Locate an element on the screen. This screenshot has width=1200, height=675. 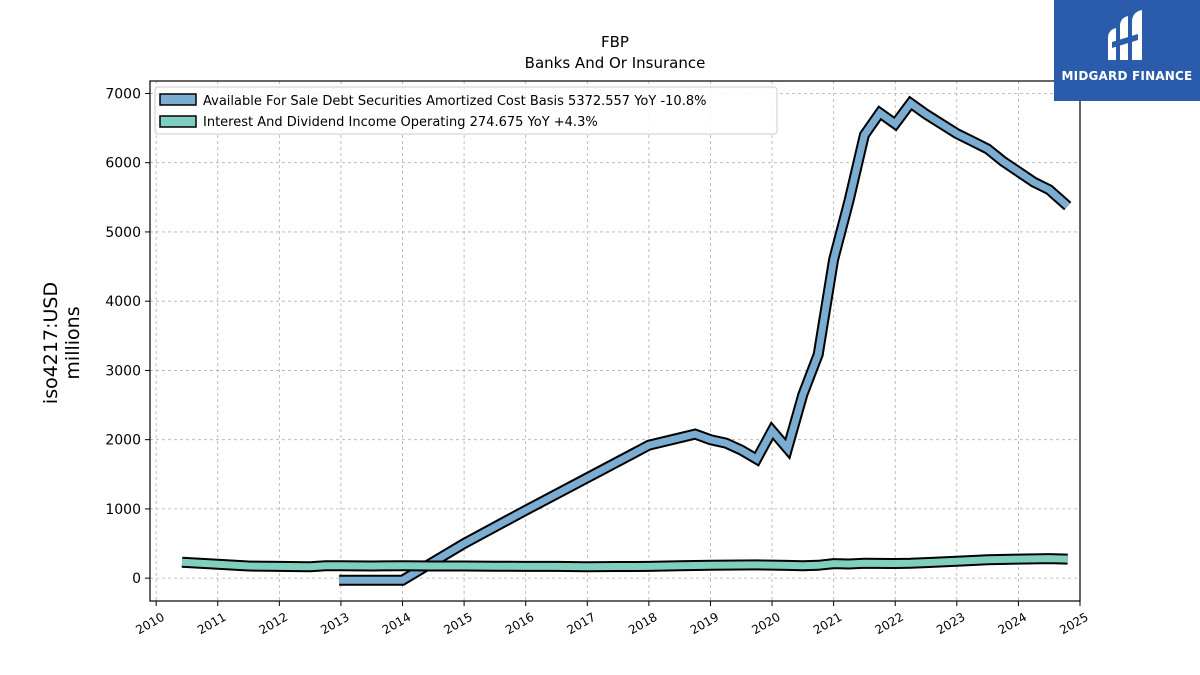
x-tick-label: 2012 is located at coordinates (273, 623).